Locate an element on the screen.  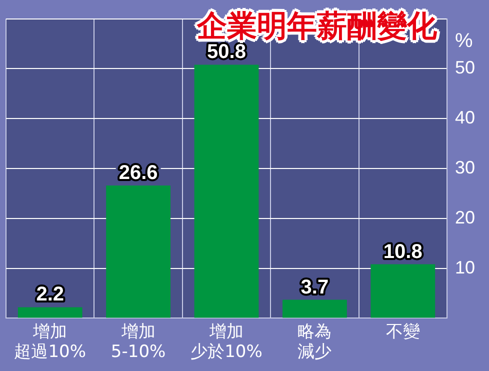
data-label: 2.2 is located at coordinates (50, 295).